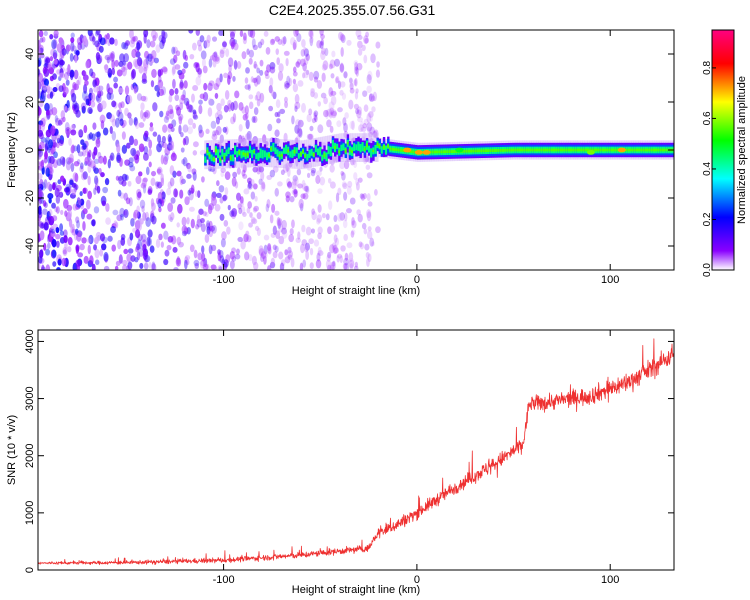 The width and height of the screenshot is (750, 600). Describe the element at coordinates (459, 150) in the screenshot. I see `hot-spot` at that location.